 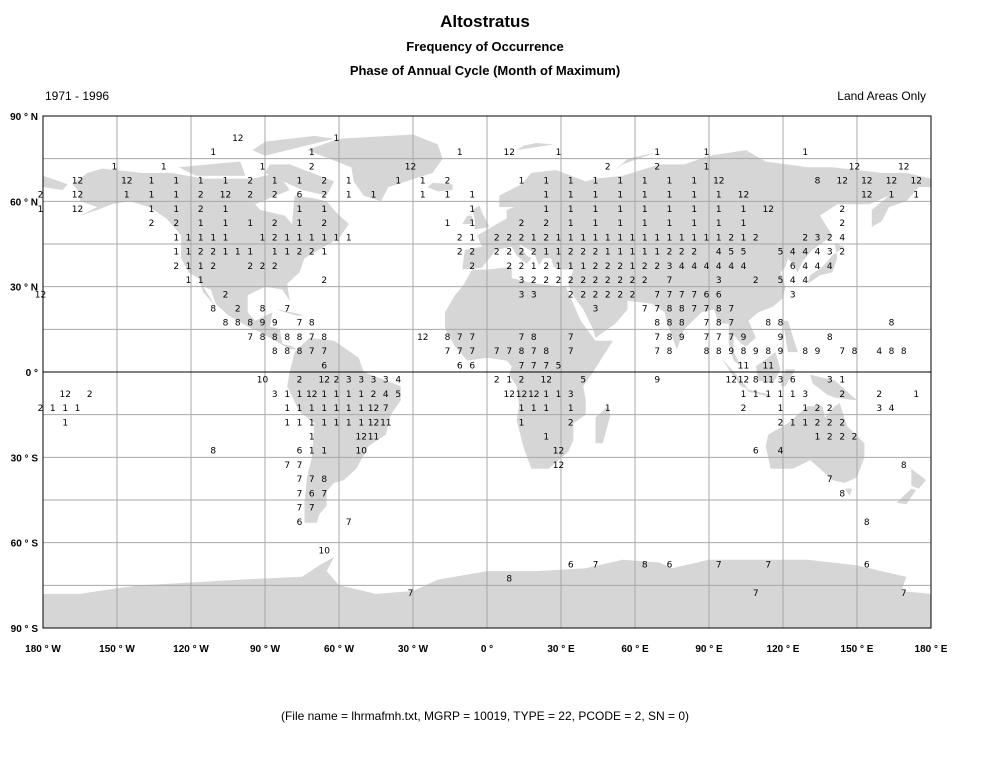 I want to click on cell-value: 9, so click(x=781, y=352).